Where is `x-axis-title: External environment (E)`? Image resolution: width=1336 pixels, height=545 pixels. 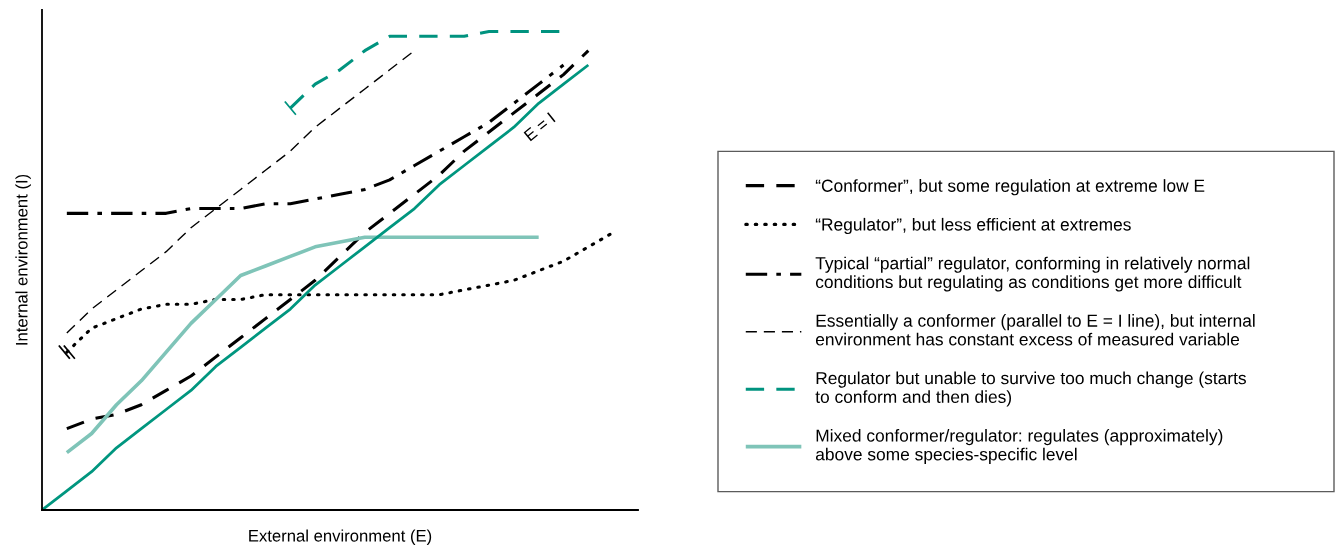 x-axis-title: External environment (E) is located at coordinates (340, 537).